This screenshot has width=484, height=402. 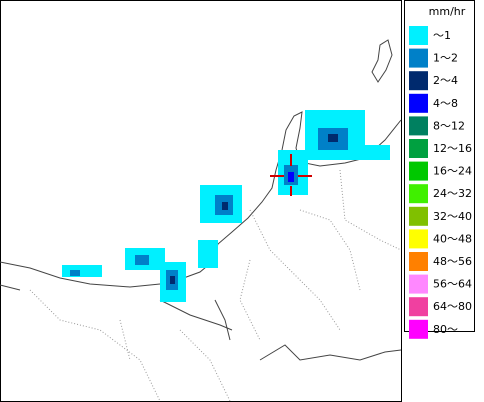 I want to click on legend-label: 48～56, so click(x=452, y=261).